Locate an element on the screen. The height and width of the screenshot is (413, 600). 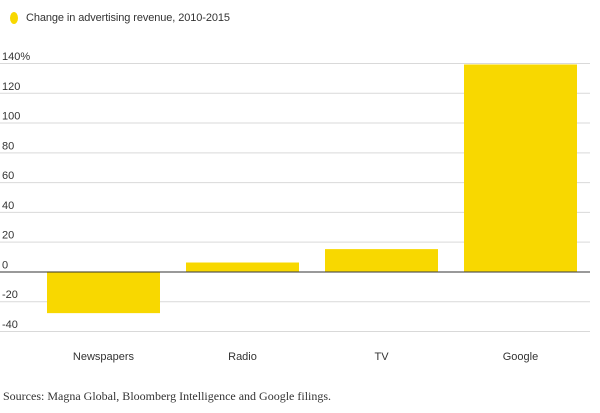
y-tick-label: 80 is located at coordinates (8, 146).